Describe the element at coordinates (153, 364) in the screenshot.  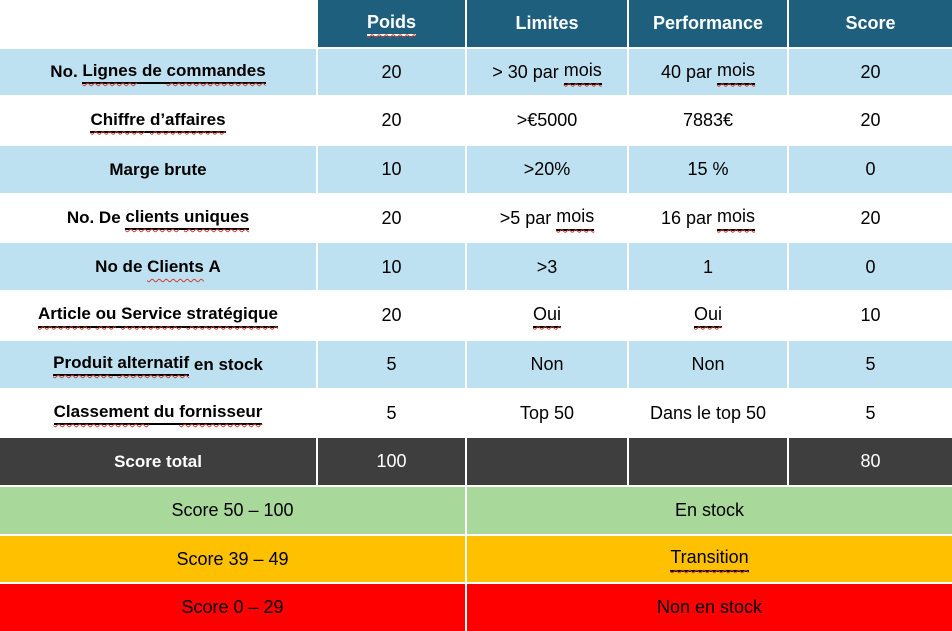
I see `text-segment: alternatif` at that location.